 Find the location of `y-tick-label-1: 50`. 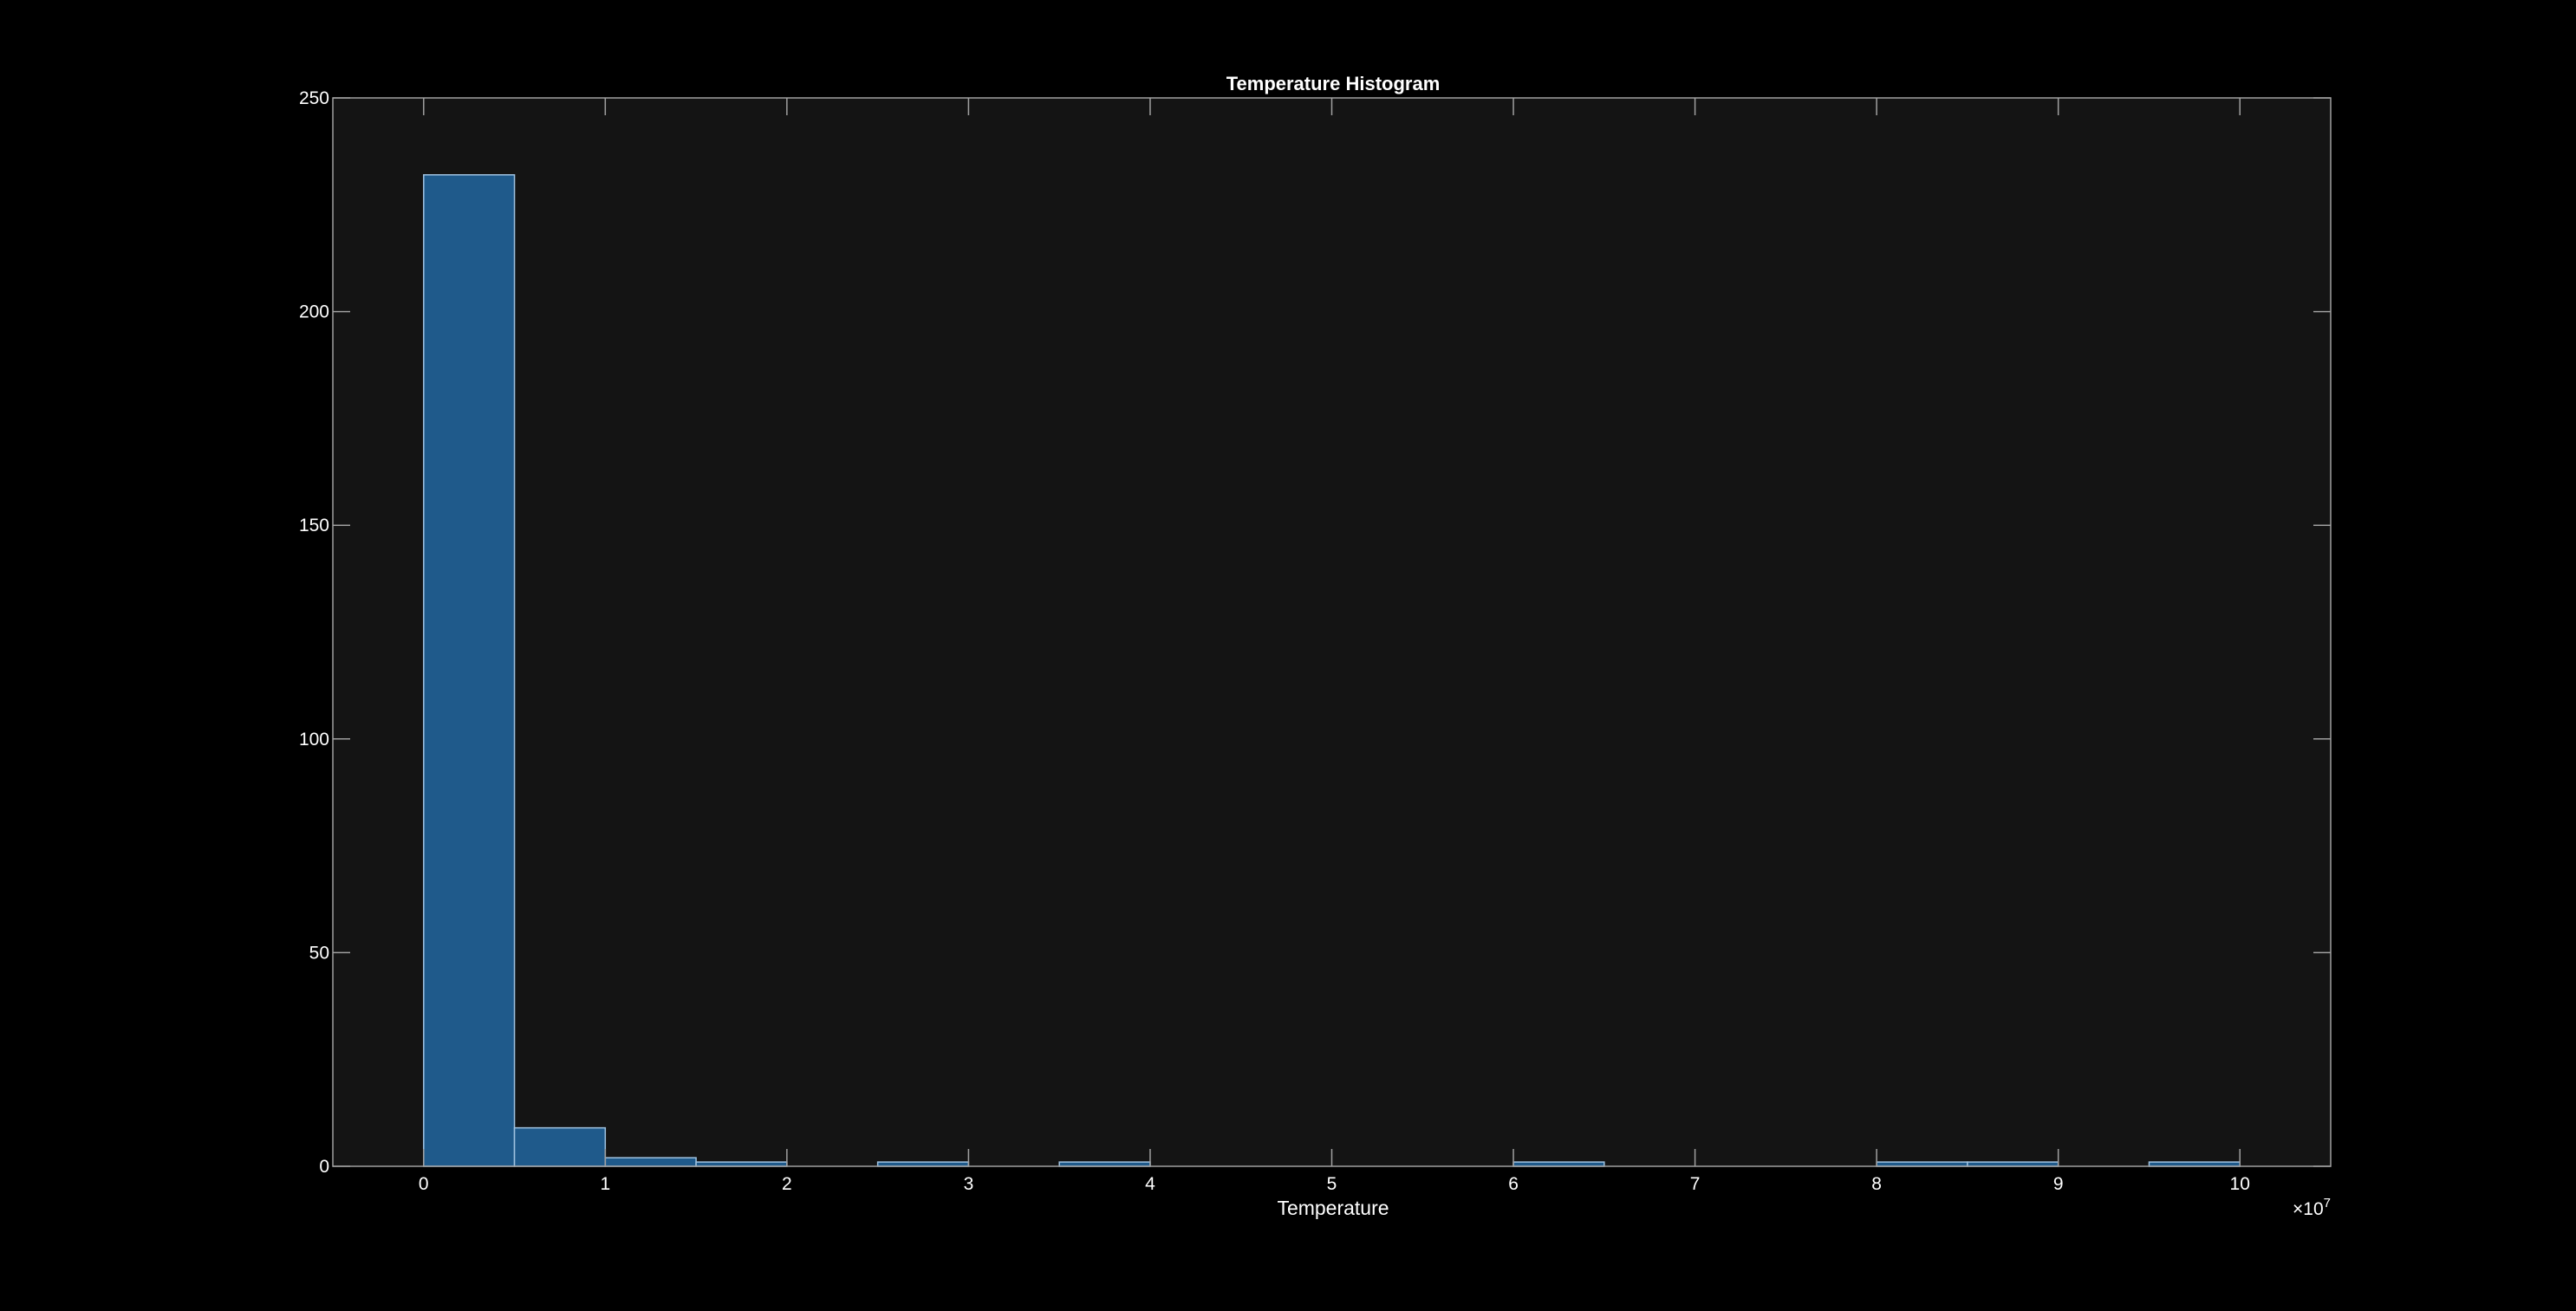

y-tick-label-1: 50 is located at coordinates (319, 953).